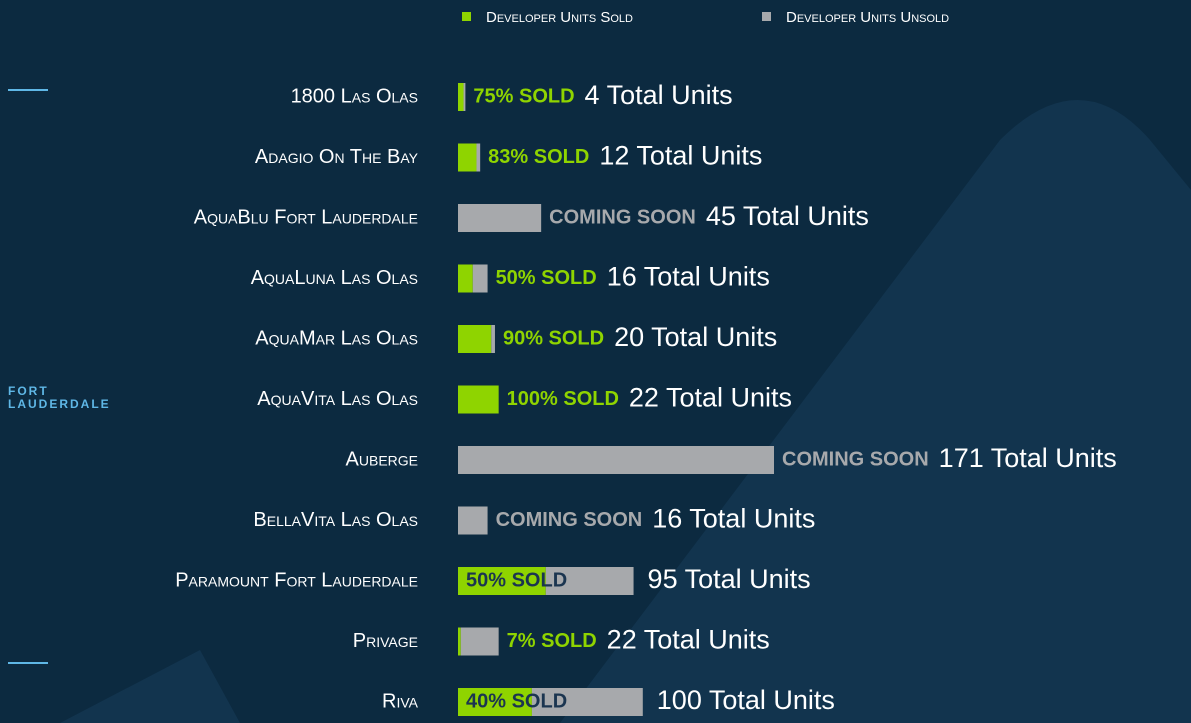  What do you see at coordinates (787, 216) in the screenshot?
I see `total-label: 45 Total Units` at bounding box center [787, 216].